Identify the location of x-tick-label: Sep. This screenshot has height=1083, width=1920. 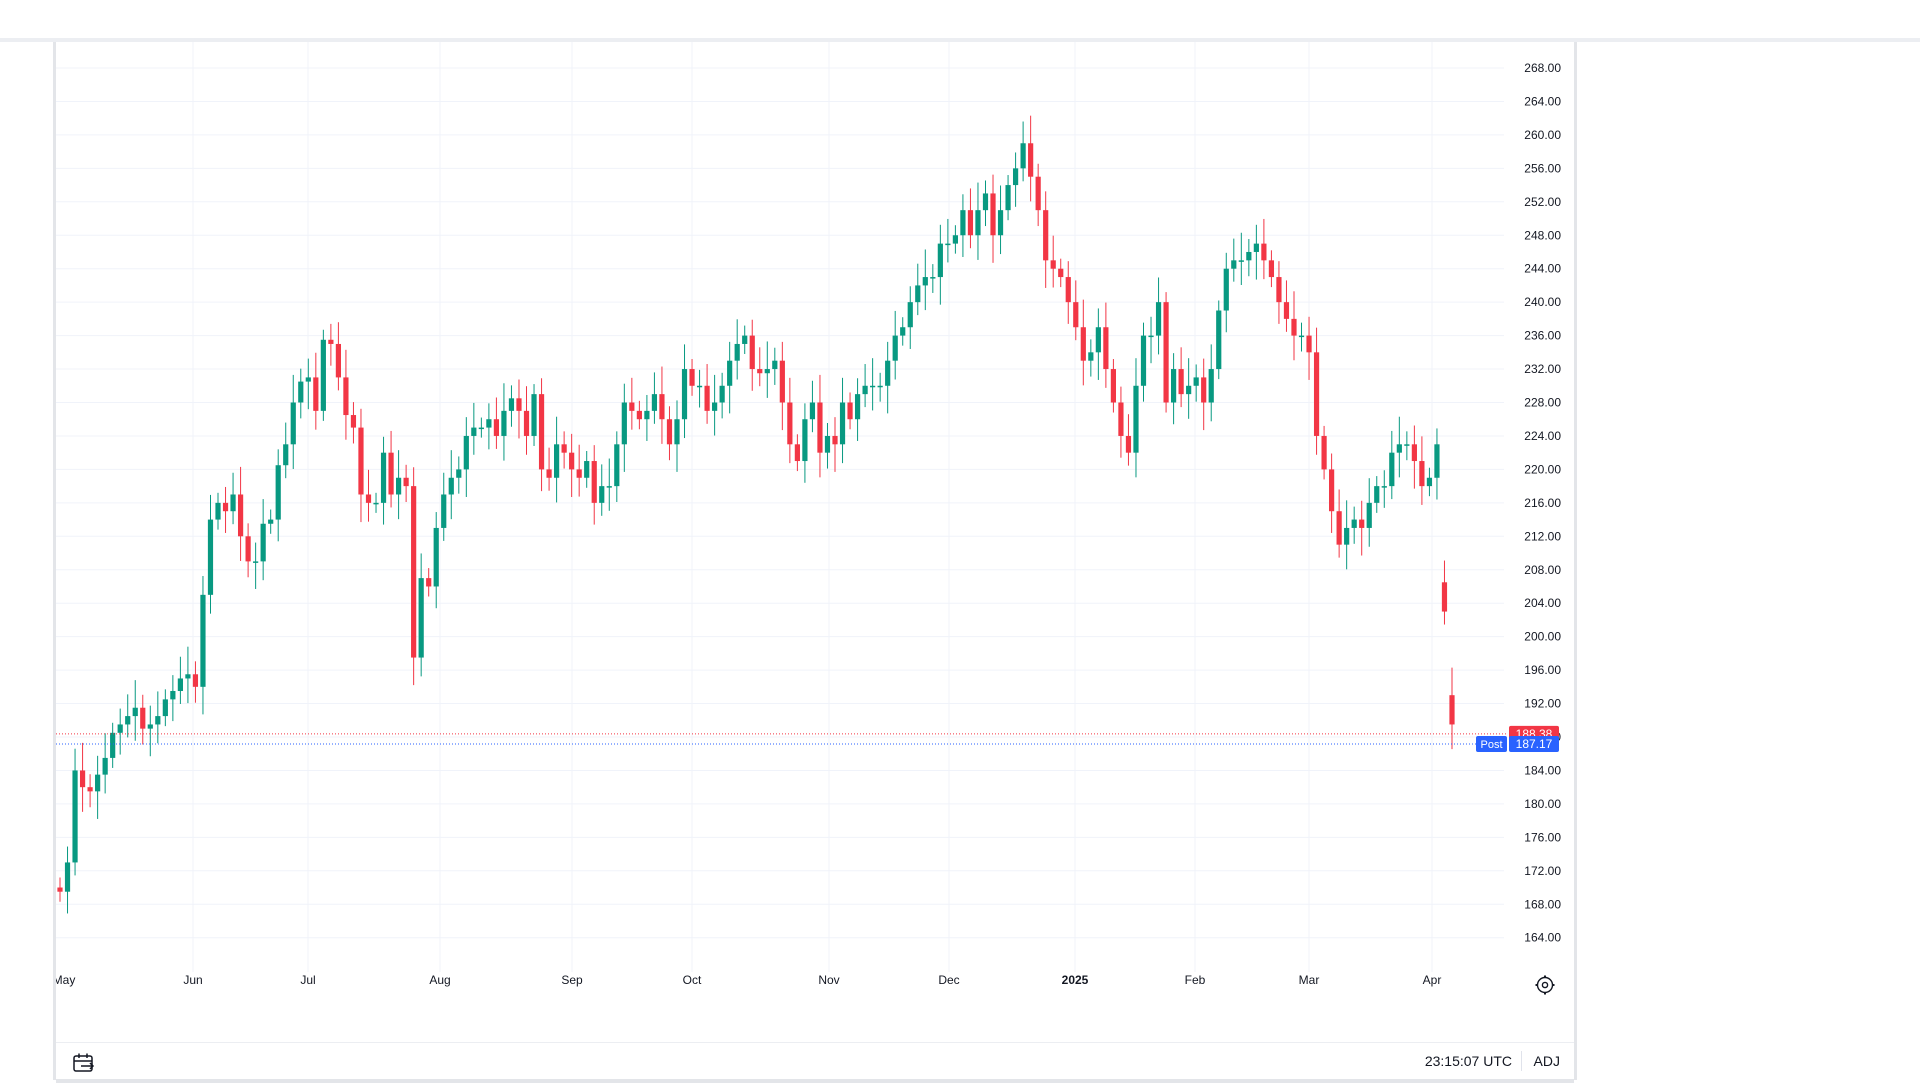
(572, 980).